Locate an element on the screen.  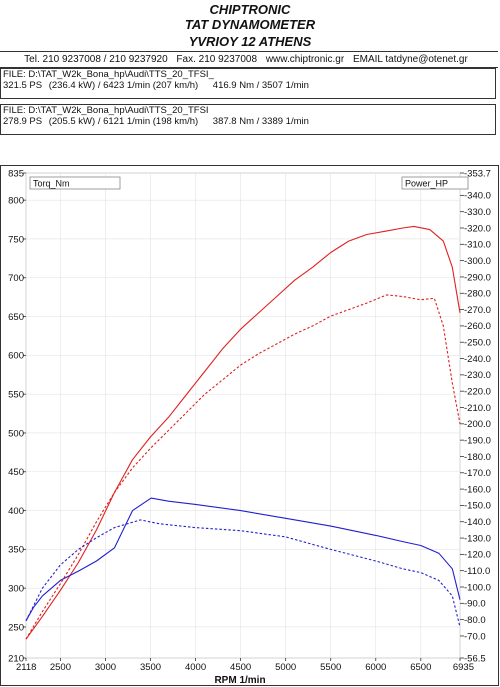
left-tick-label: 650 is located at coordinates (16, 317).